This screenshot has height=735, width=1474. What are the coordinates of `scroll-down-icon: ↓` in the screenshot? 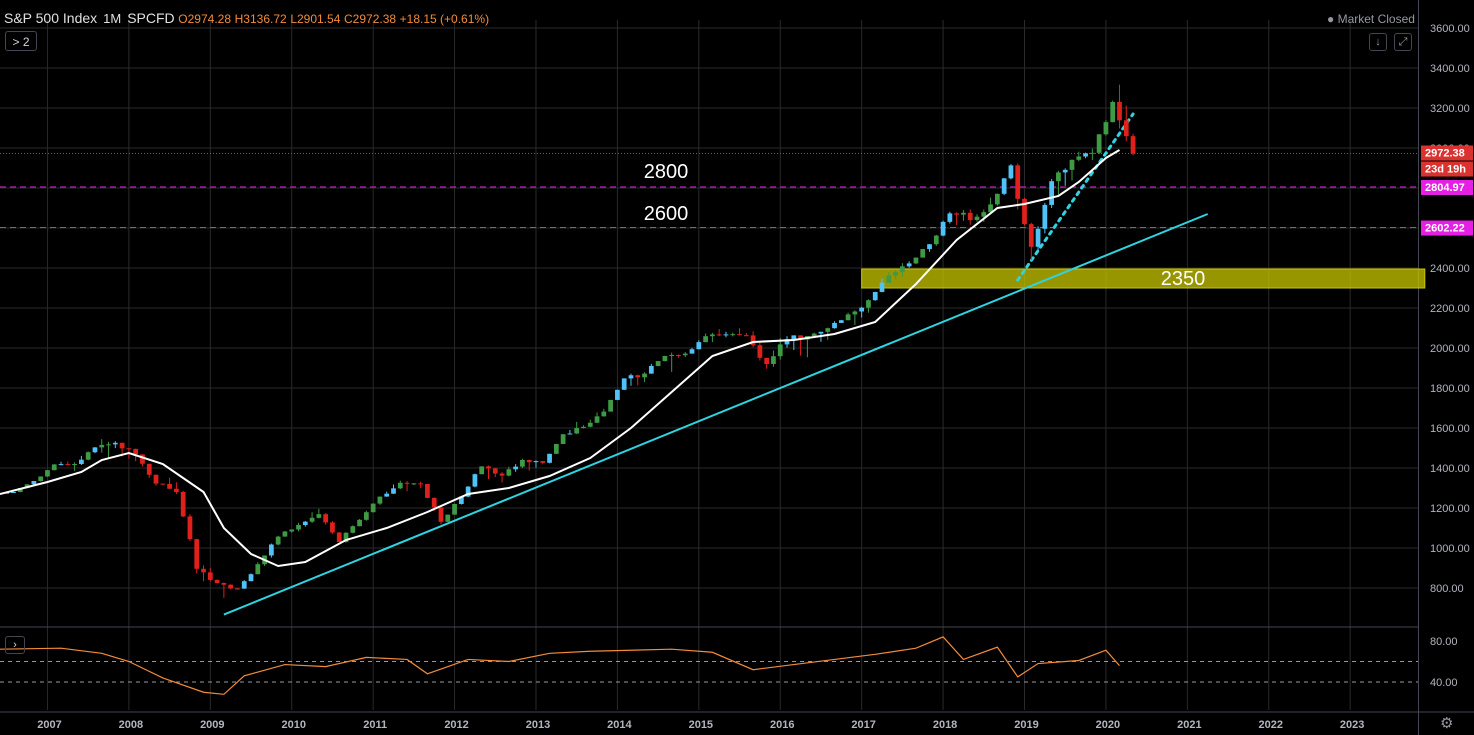 It's located at (1378, 42).